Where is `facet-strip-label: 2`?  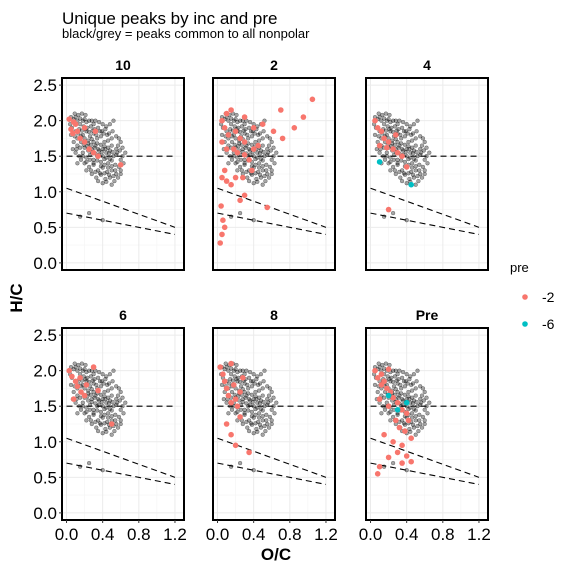 facet-strip-label: 2 is located at coordinates (274, 65).